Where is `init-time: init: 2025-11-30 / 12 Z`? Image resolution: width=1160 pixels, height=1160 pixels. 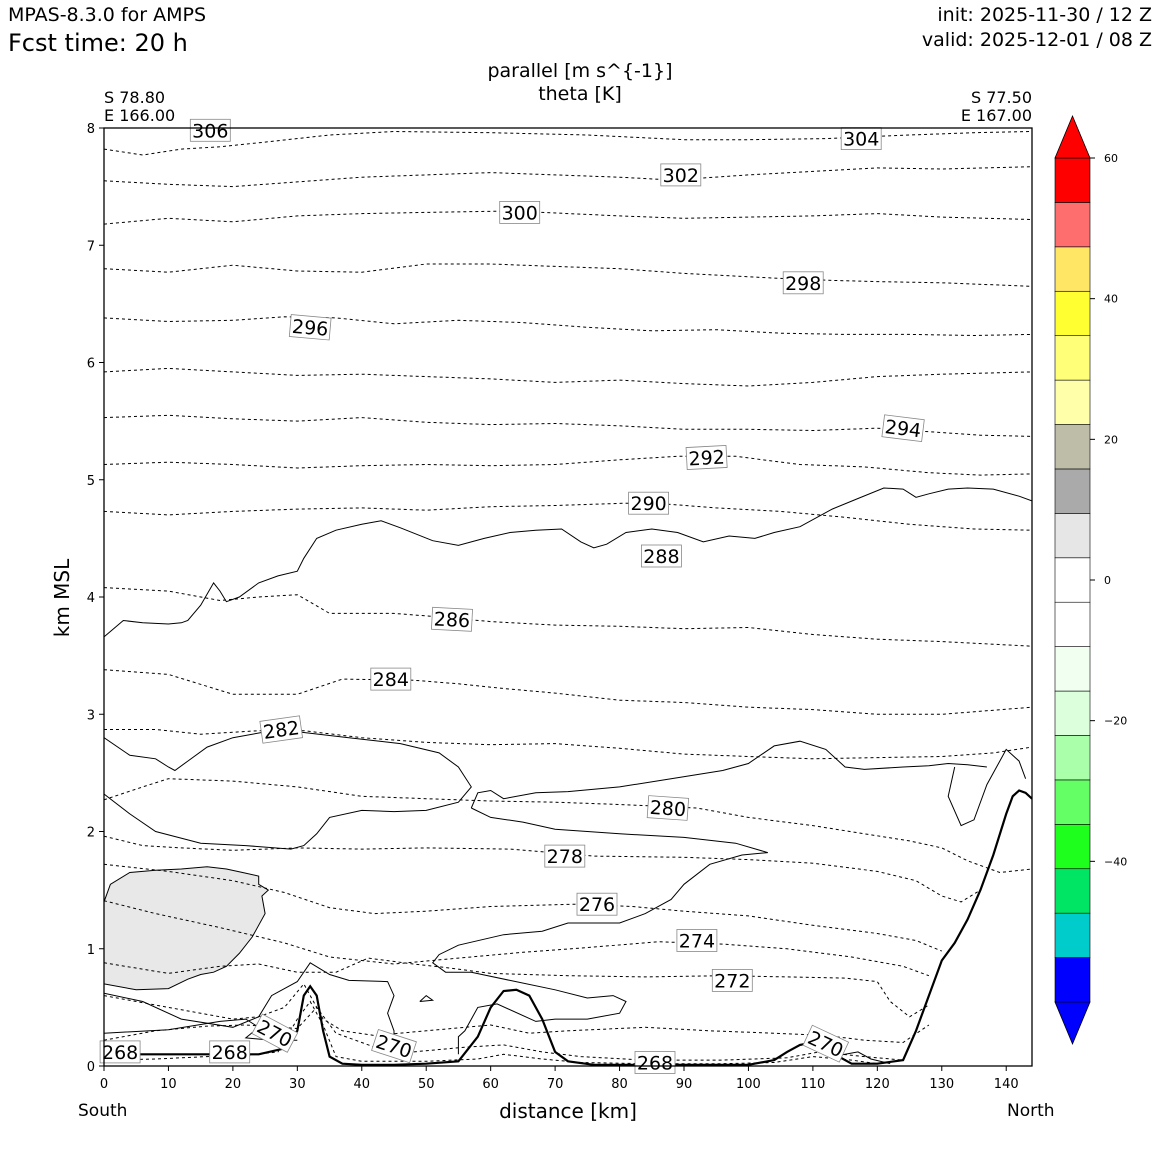
init-time: init: 2025-11-30 / 12 Z is located at coordinates (1044, 15).